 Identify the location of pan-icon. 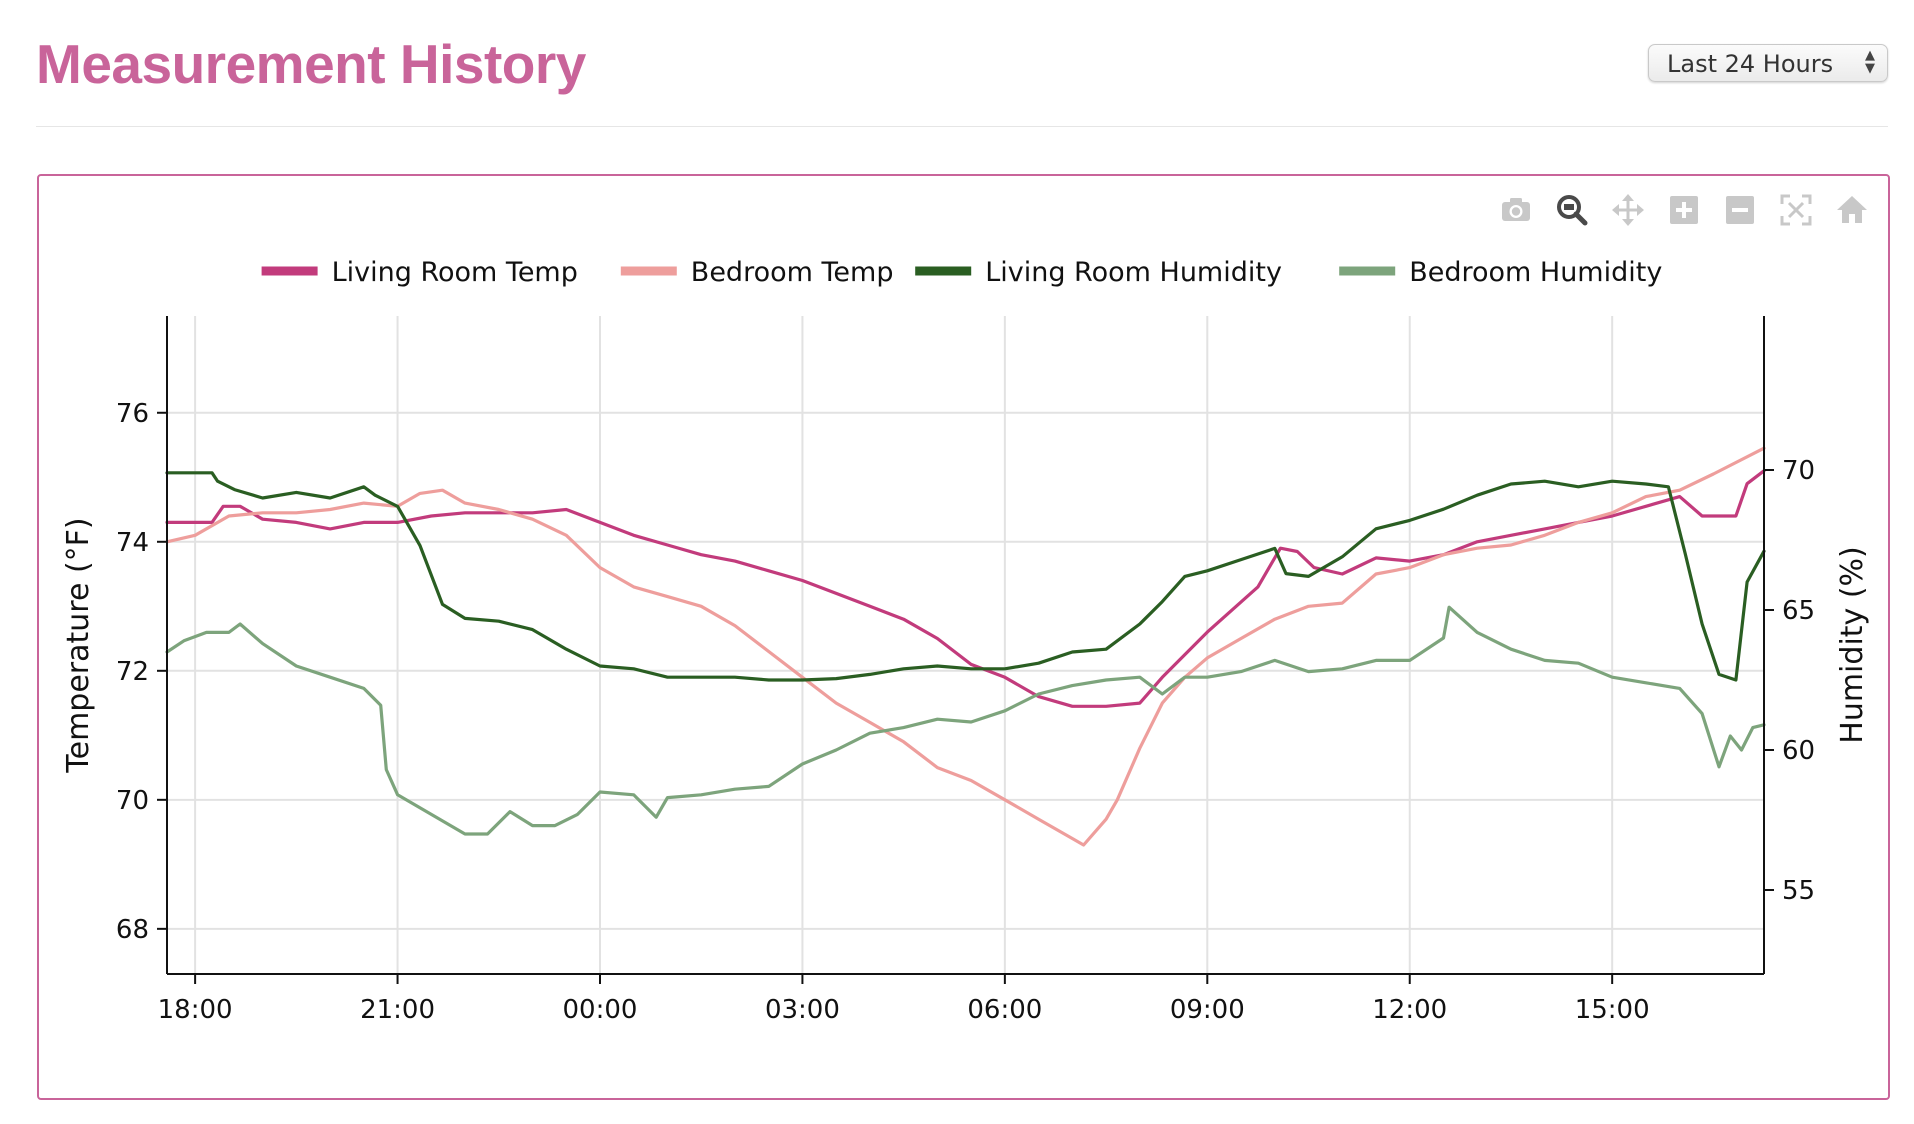
(1628, 210).